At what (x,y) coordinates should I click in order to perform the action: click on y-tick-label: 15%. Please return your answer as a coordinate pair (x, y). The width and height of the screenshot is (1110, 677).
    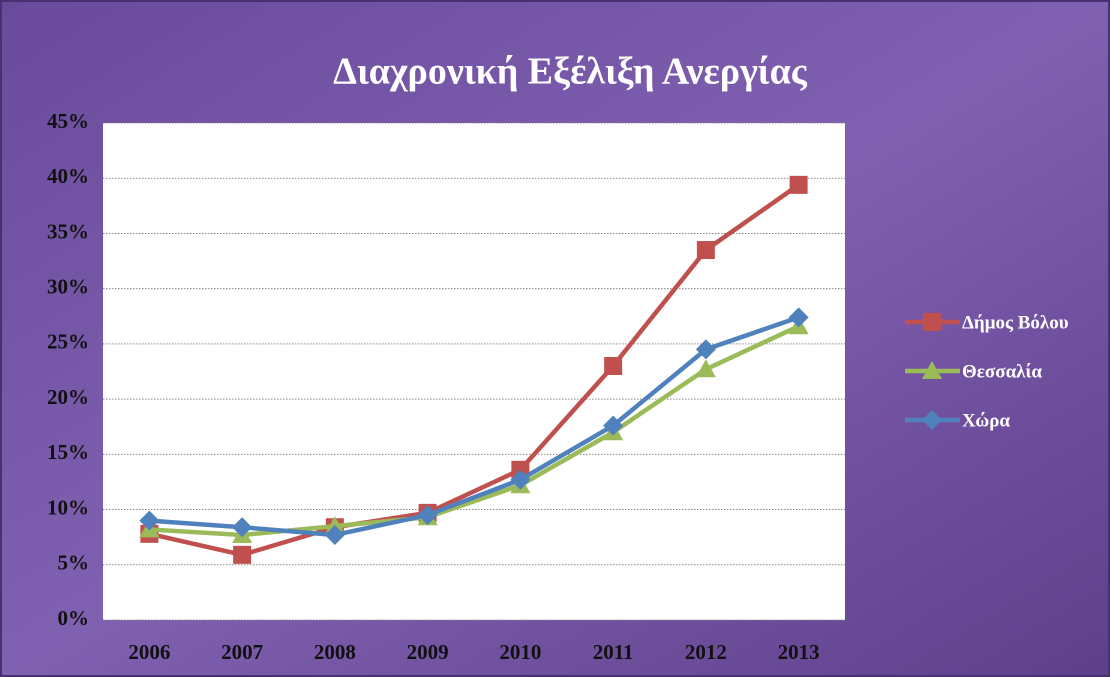
    Looking at the image, I should click on (68, 452).